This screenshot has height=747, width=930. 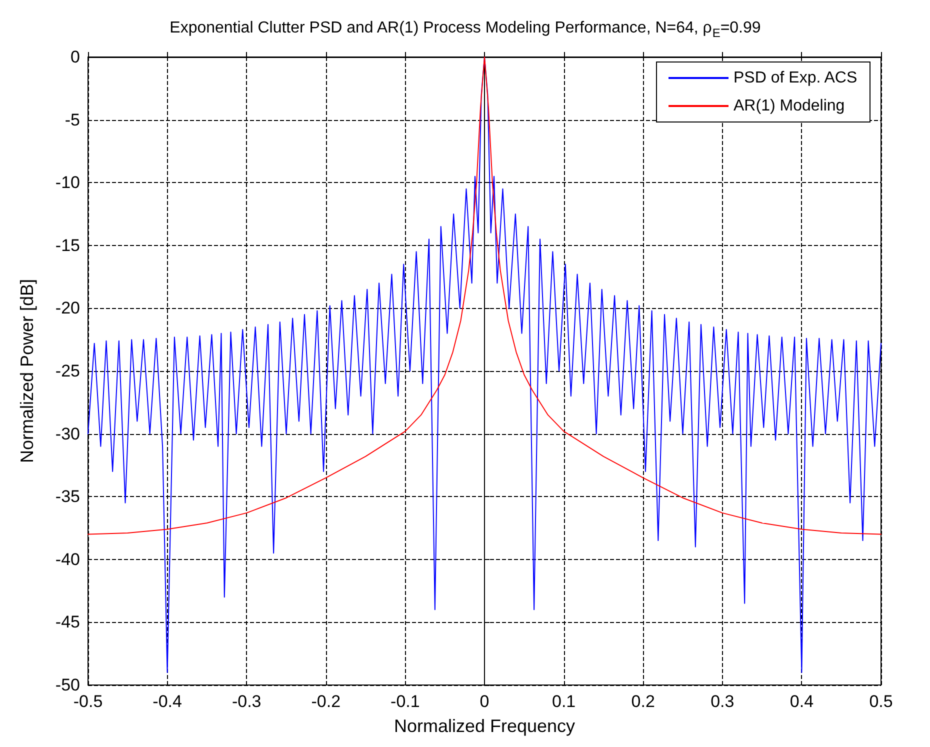 I want to click on y-tick-label: -30, so click(x=67, y=434).